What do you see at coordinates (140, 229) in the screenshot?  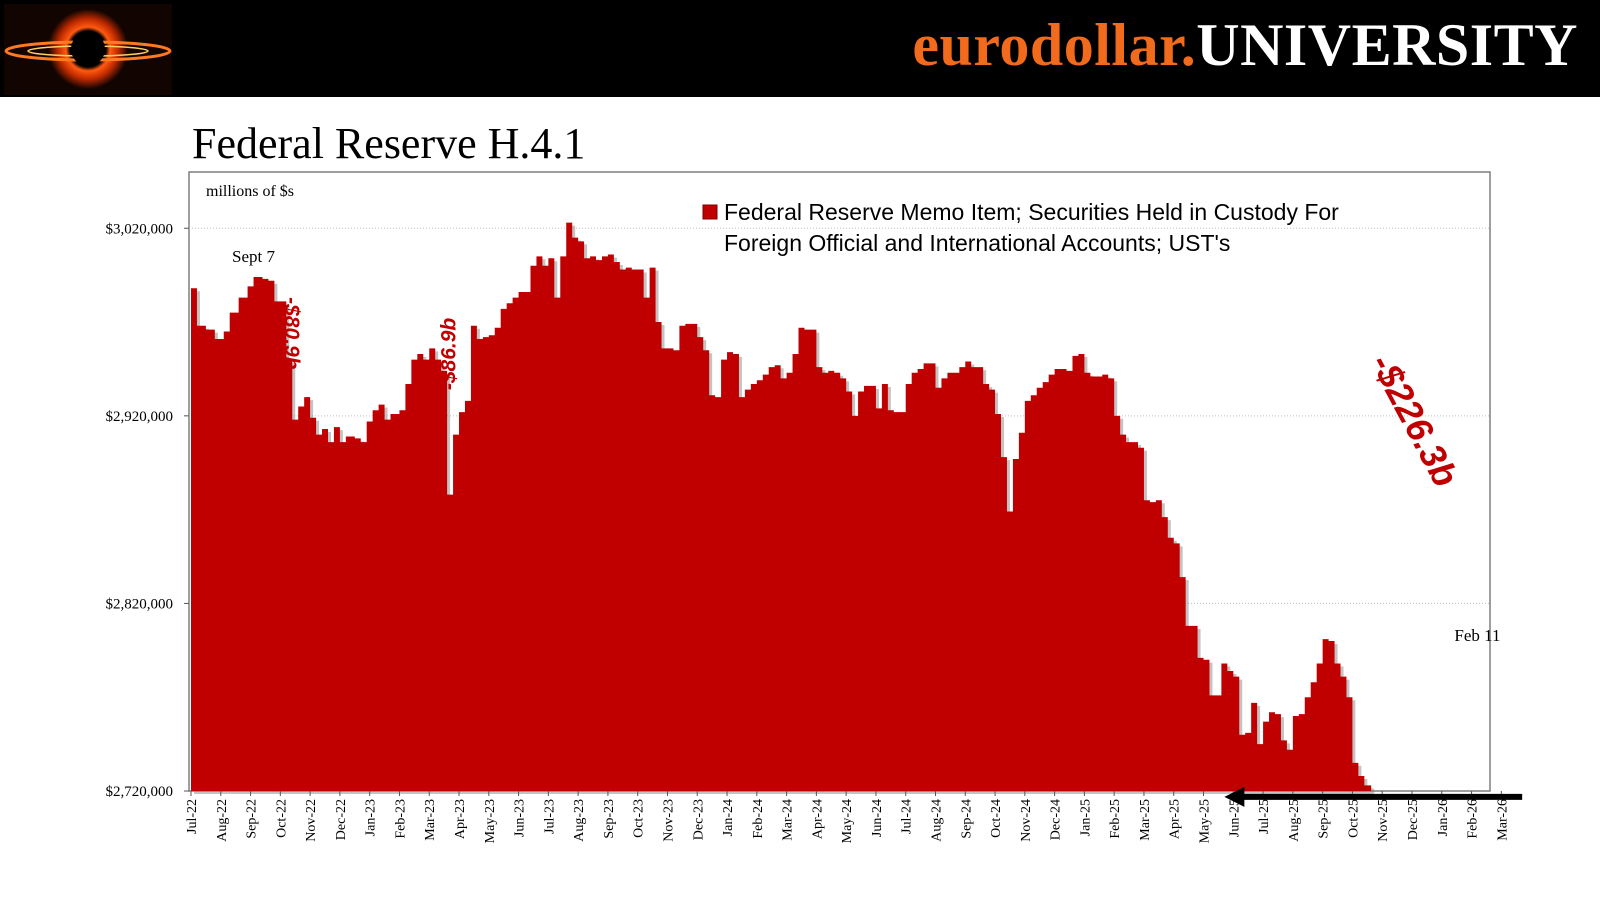 I see `y-tick-label: $3,020,000` at bounding box center [140, 229].